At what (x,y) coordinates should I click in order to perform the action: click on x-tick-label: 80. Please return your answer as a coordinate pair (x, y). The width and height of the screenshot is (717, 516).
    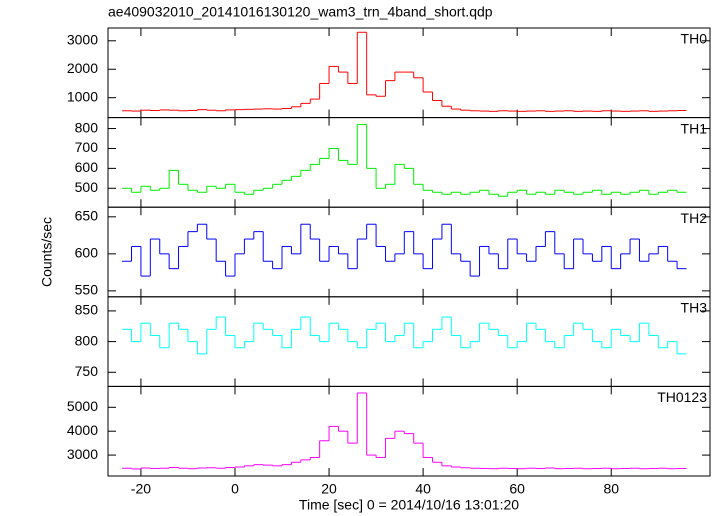
    Looking at the image, I should click on (611, 489).